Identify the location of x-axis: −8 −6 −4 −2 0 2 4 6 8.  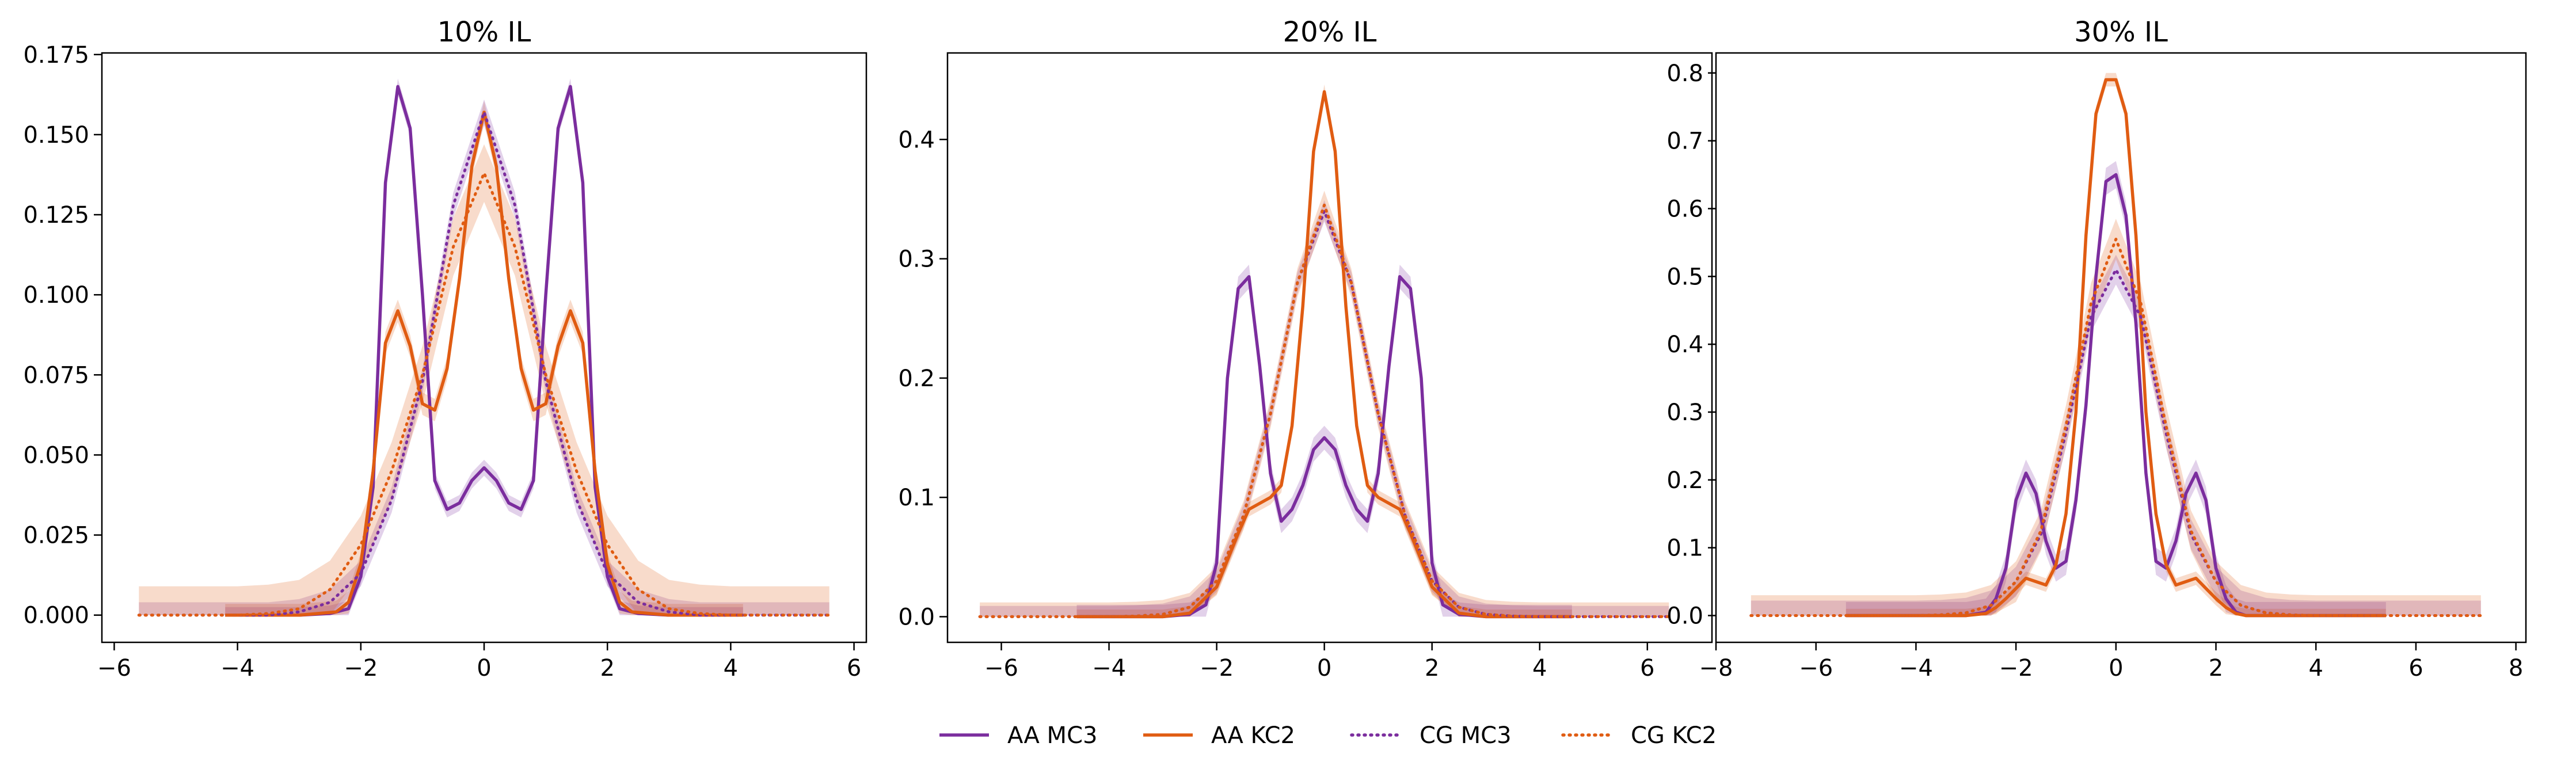
(2111, 661).